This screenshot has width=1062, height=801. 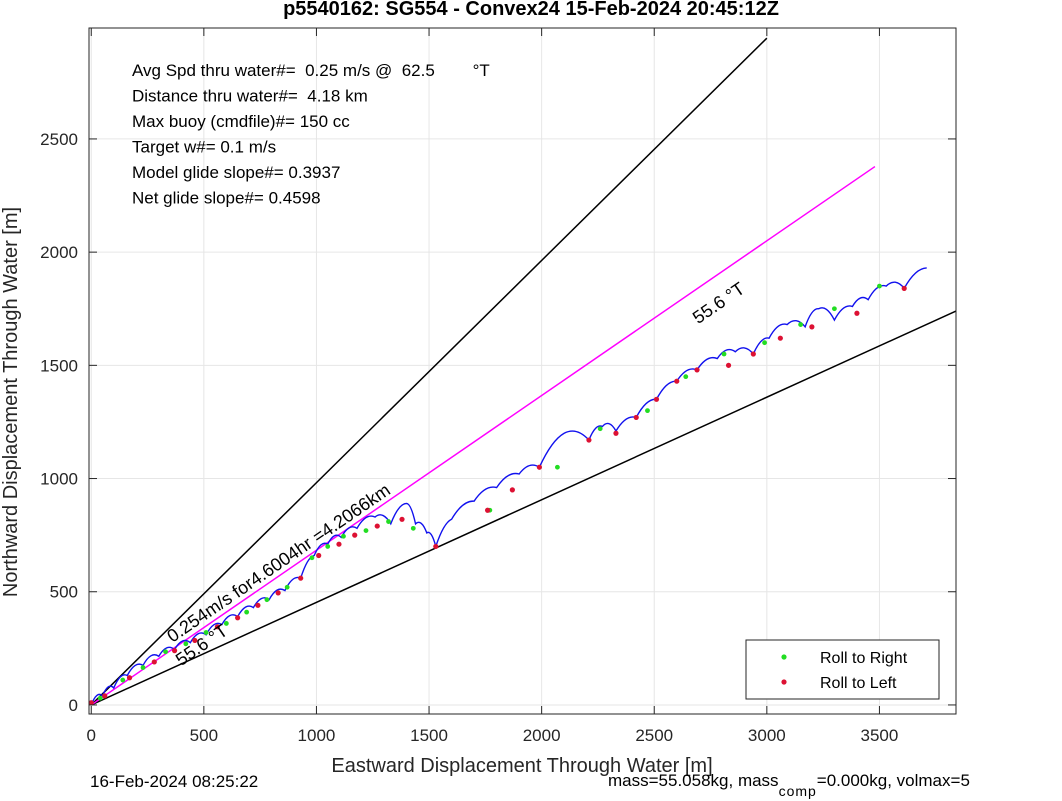 I want to click on legend-box, so click(x=842, y=669).